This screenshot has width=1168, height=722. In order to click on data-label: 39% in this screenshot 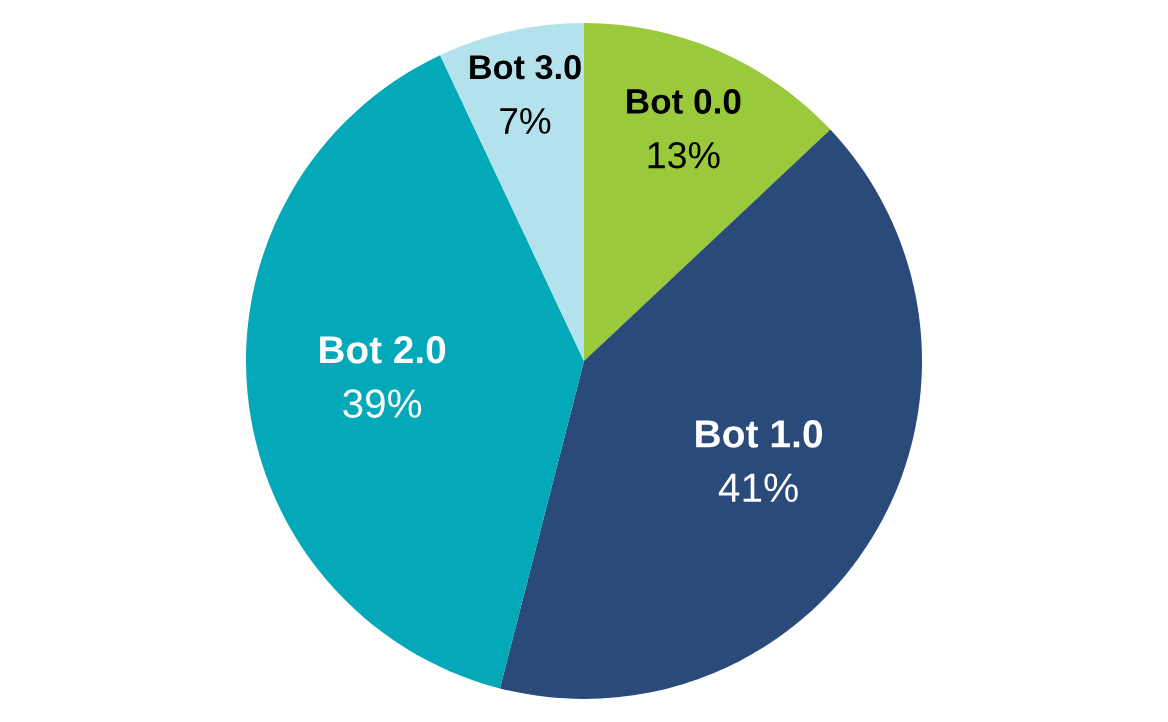, I will do `click(382, 403)`.